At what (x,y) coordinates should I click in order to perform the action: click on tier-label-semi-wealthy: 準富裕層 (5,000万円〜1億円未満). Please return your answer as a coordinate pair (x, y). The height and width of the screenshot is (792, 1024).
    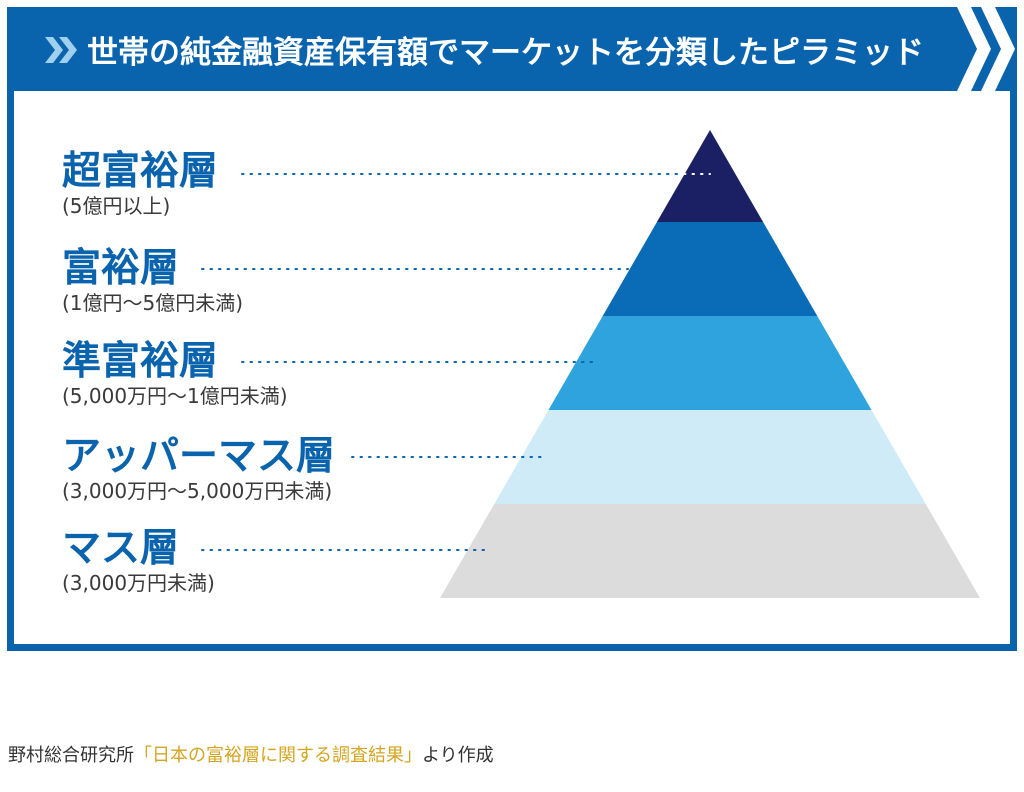
    Looking at the image, I should click on (175, 374).